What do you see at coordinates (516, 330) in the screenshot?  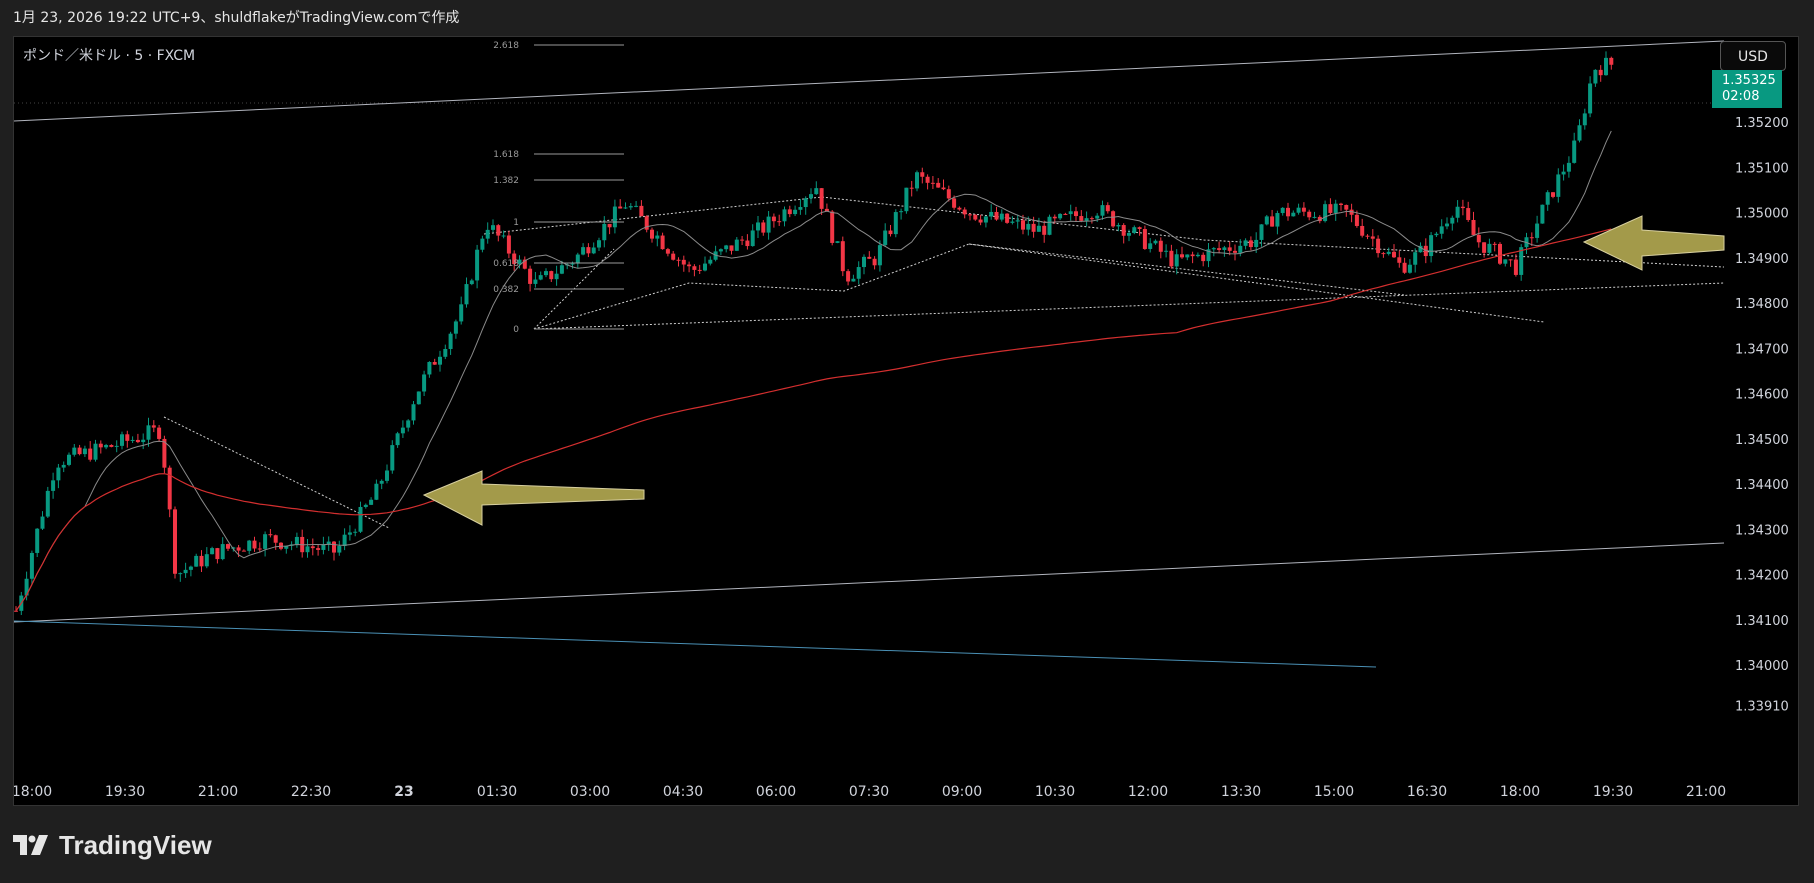 I see `fib-level-label: 0` at bounding box center [516, 330].